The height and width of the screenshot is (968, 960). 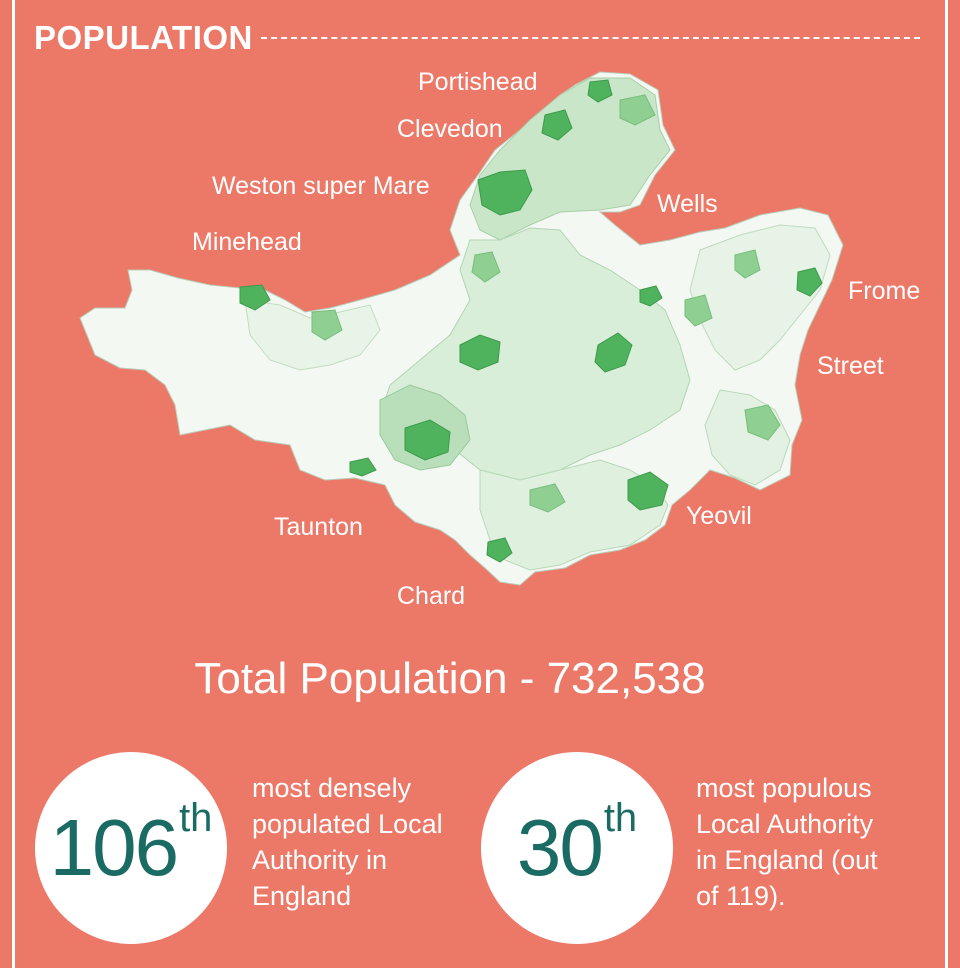 I want to click on dense-area-chard, so click(x=499, y=550).